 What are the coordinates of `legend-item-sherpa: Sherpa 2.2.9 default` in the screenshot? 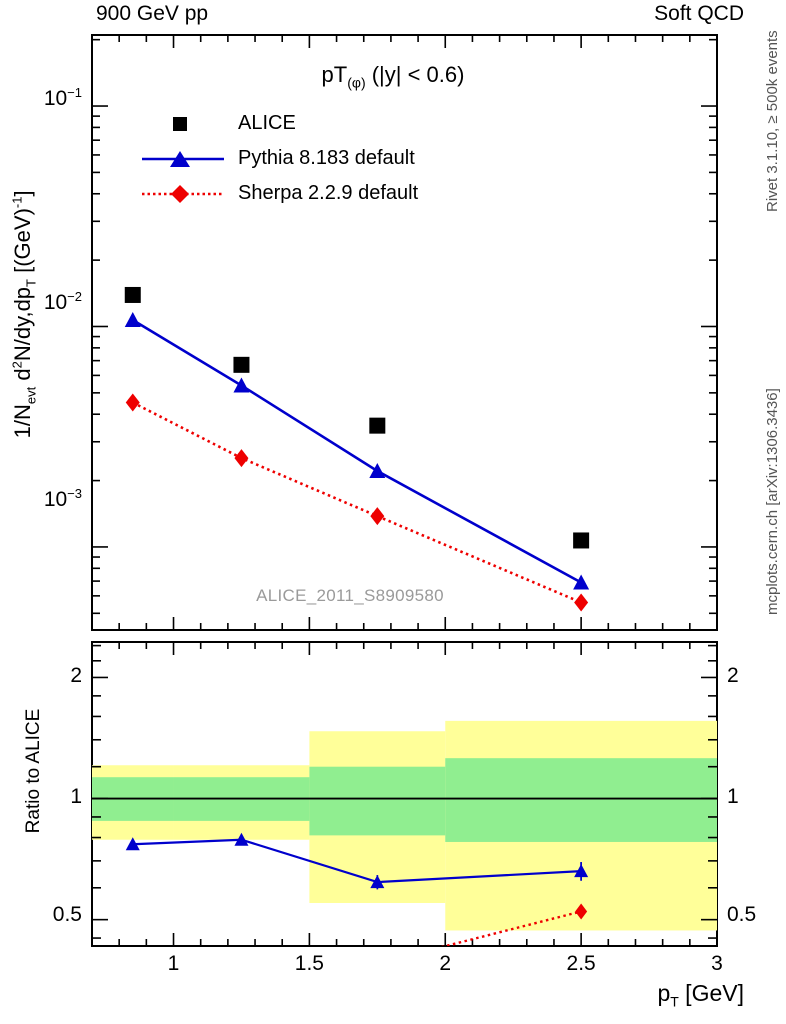 It's located at (279, 193).